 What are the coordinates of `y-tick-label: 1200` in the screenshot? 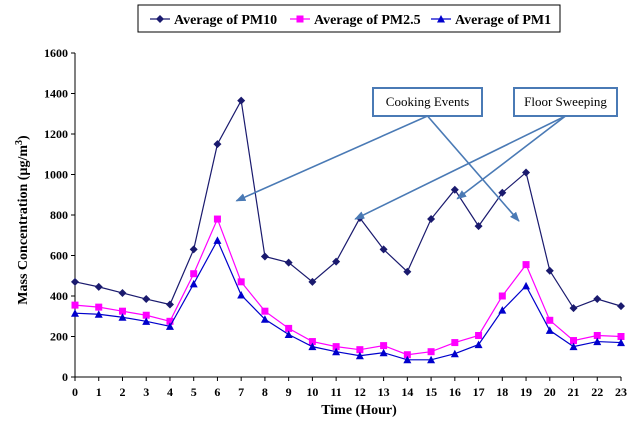 It's located at (56, 134).